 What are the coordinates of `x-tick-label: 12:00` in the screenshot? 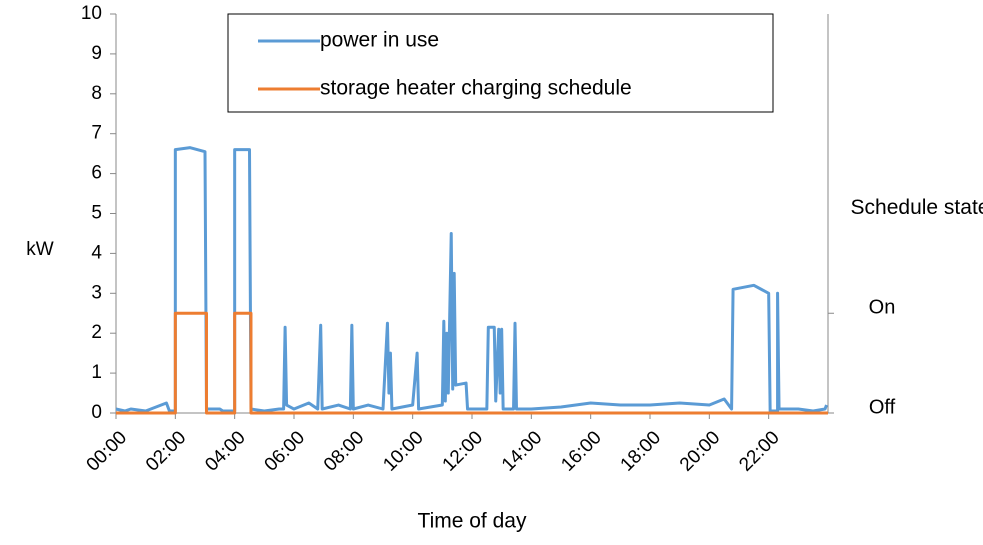 It's located at (463, 451).